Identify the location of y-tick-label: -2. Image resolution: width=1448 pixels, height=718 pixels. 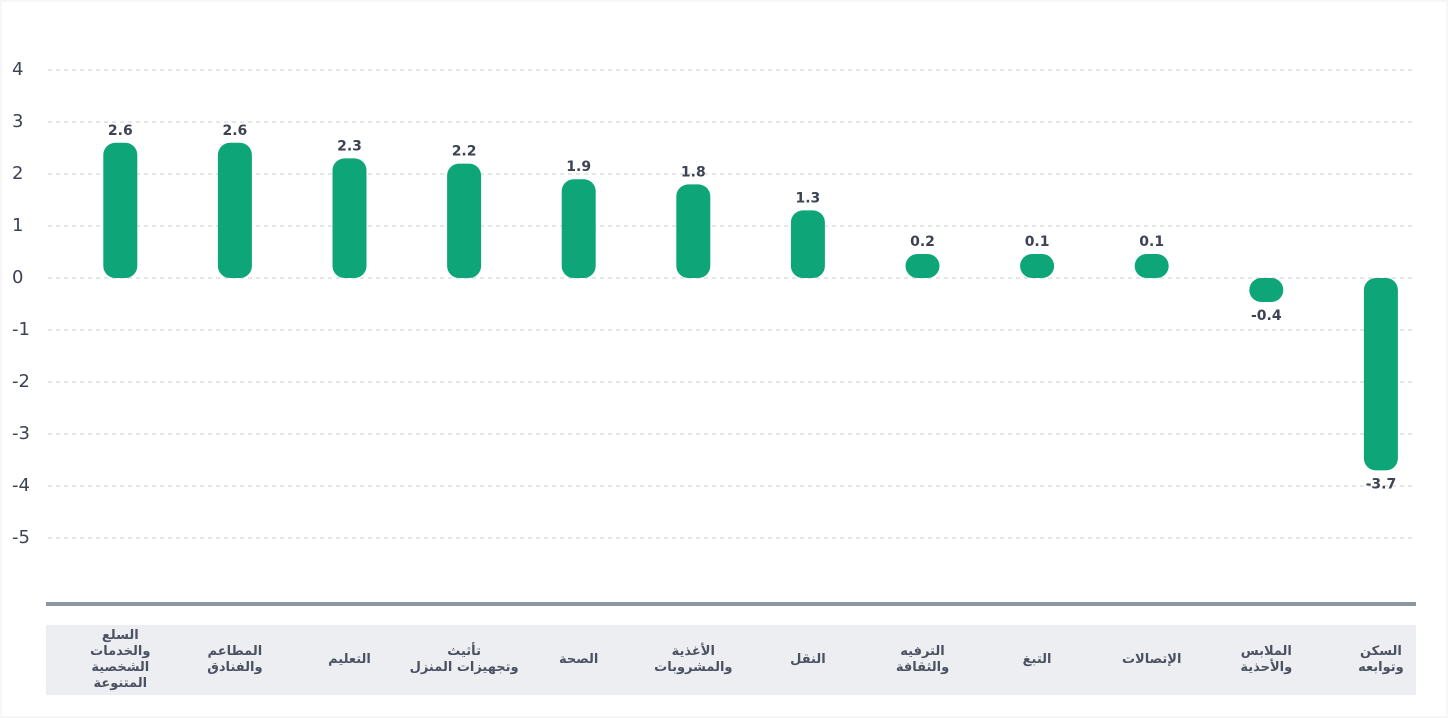
(21, 381).